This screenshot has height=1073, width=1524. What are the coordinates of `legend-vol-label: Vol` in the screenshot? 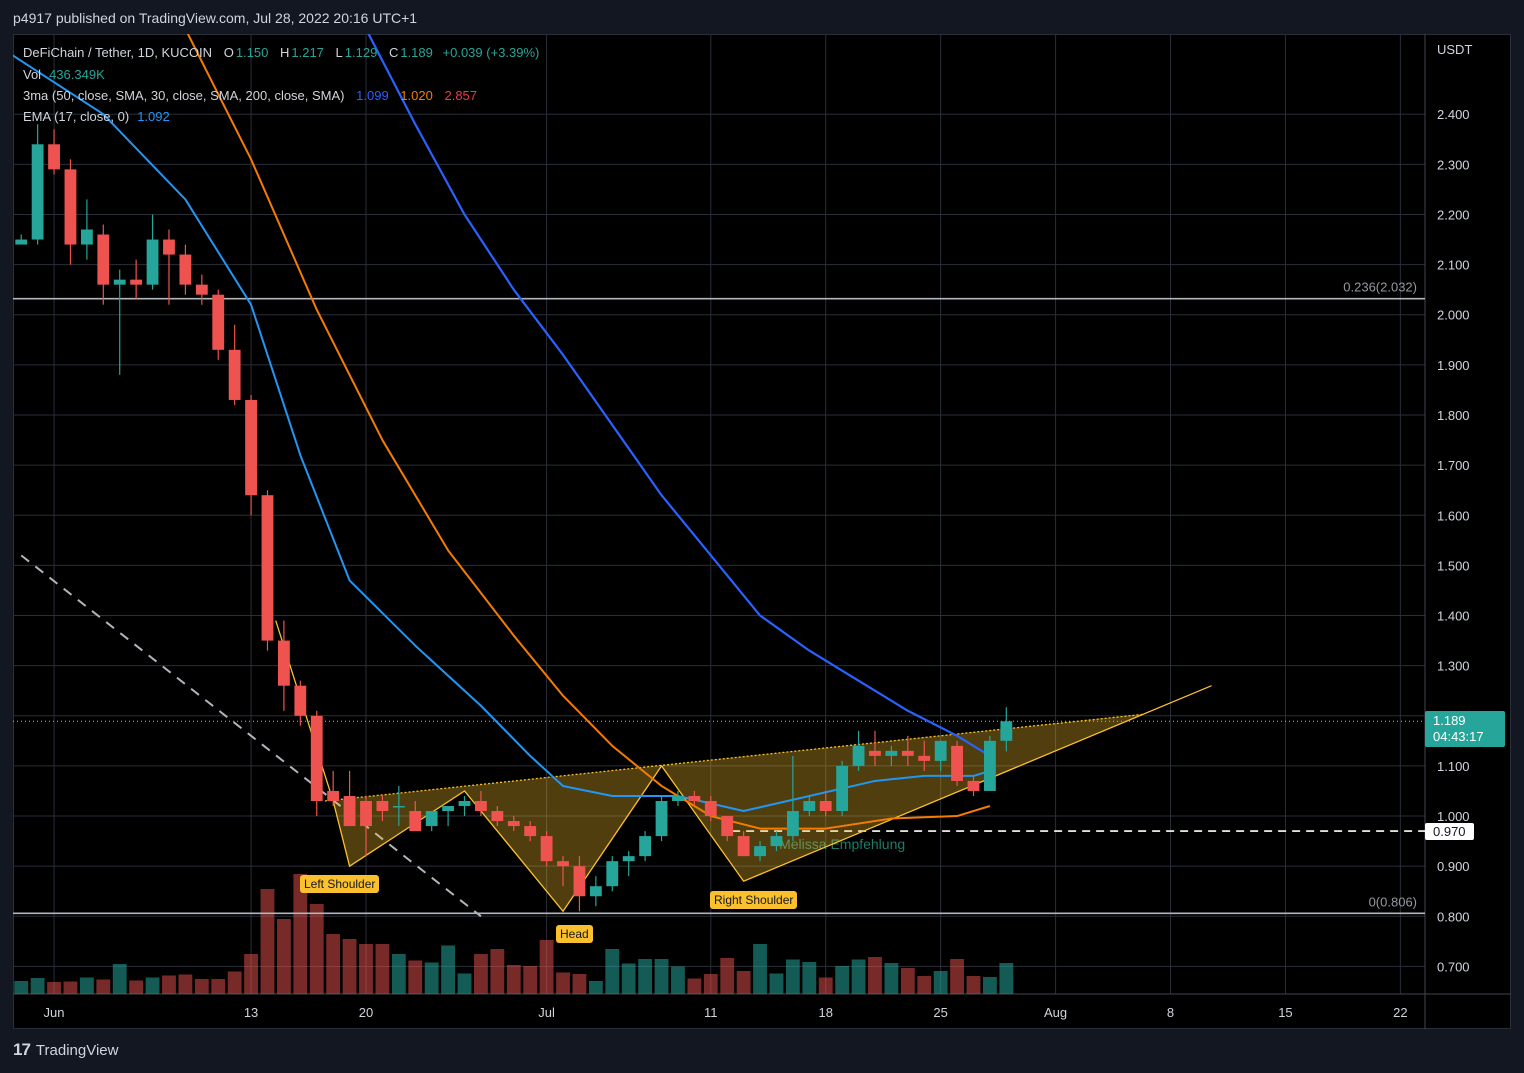 It's located at (32, 74).